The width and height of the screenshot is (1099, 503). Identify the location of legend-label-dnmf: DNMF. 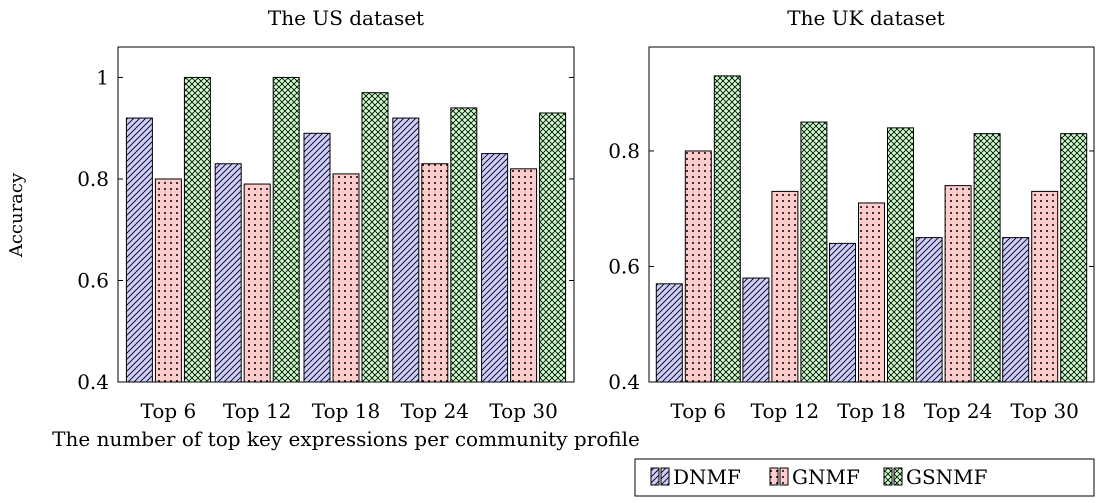
(707, 477).